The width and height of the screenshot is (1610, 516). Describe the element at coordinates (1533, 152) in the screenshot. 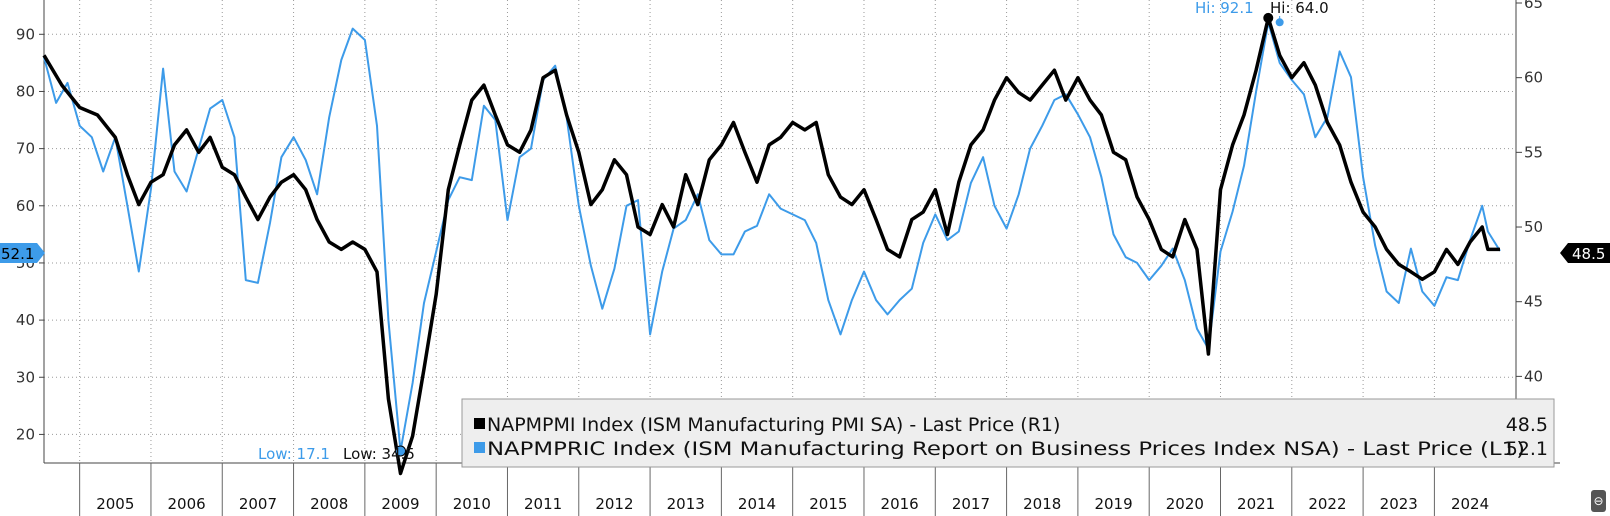

I see `right-tick-label: 55` at that location.